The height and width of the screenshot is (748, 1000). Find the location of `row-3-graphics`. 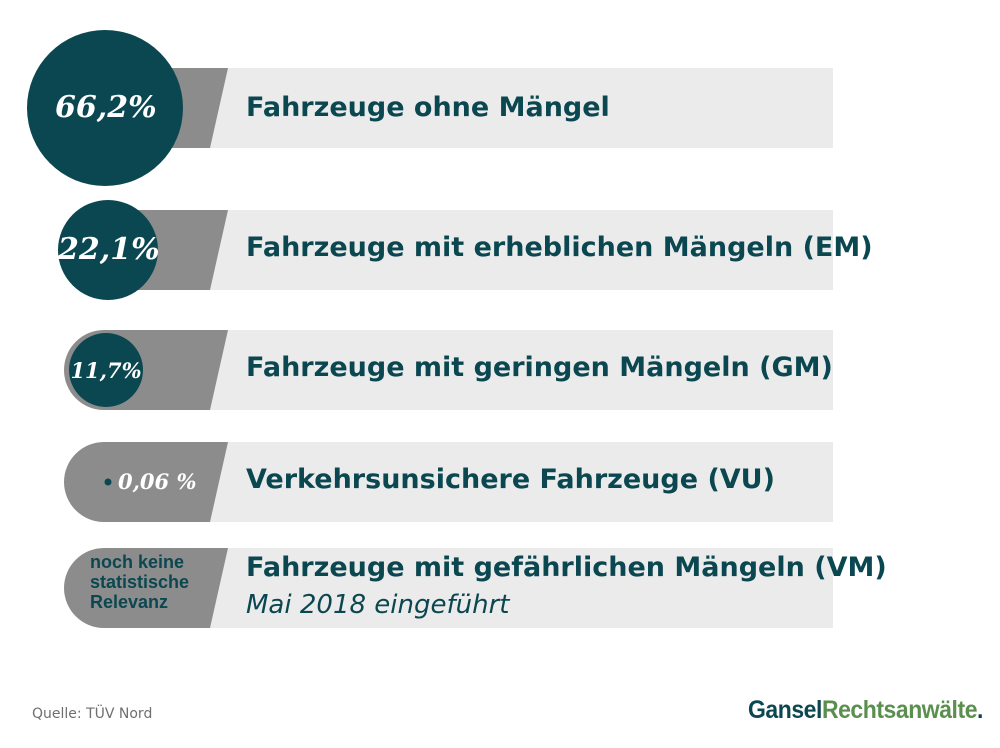

row-3-graphics is located at coordinates (448, 370).